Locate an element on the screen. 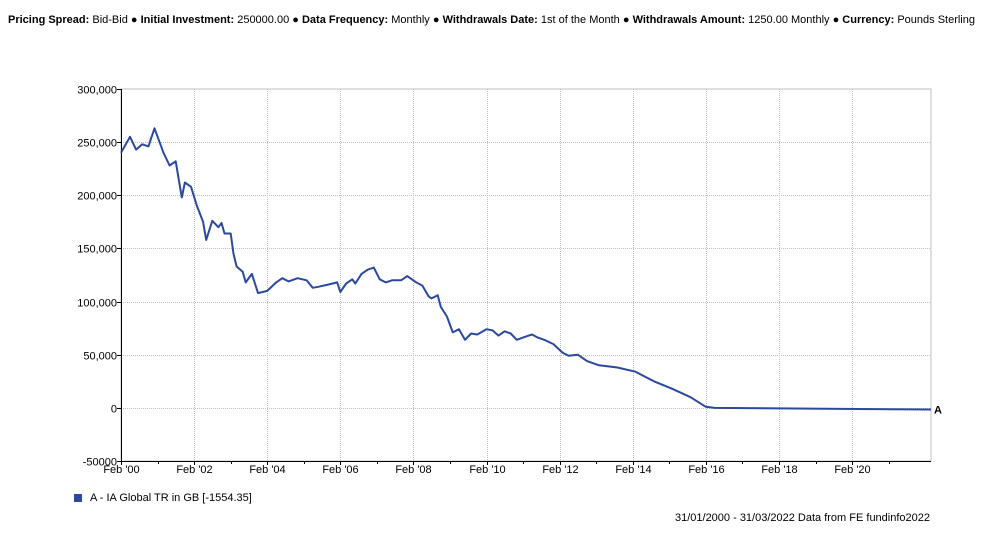  x-tick-label: Feb '02 is located at coordinates (194, 470).